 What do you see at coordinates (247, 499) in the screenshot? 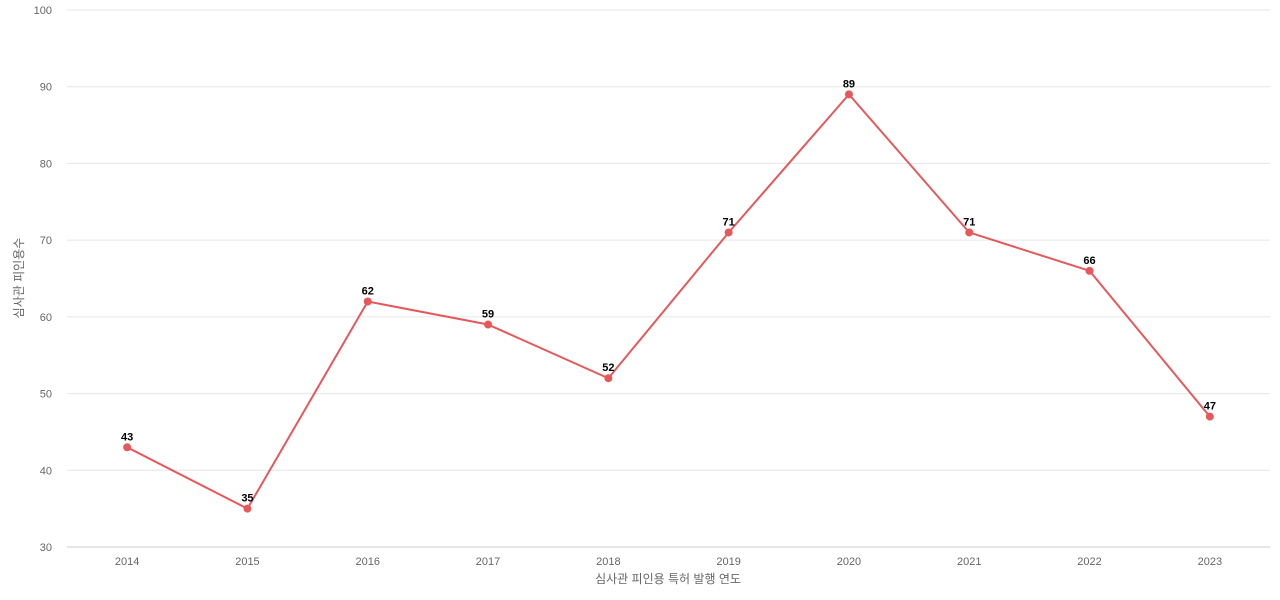
I see `data-label-2015: 35` at bounding box center [247, 499].